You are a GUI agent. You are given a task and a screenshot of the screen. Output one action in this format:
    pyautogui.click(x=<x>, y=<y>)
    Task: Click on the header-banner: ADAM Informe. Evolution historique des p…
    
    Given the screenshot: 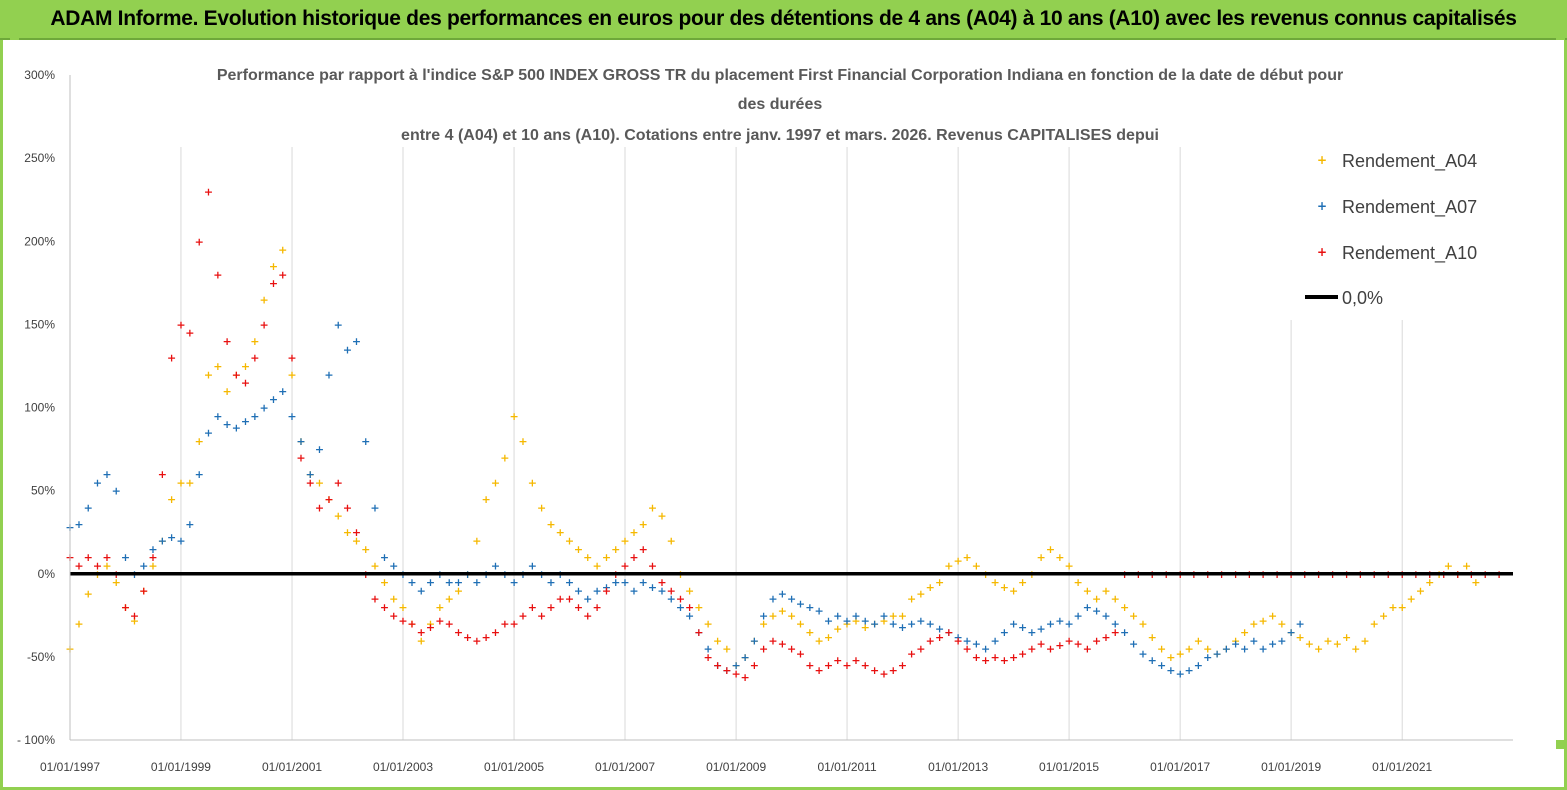 What is the action you would take?
    pyautogui.click(x=783, y=20)
    